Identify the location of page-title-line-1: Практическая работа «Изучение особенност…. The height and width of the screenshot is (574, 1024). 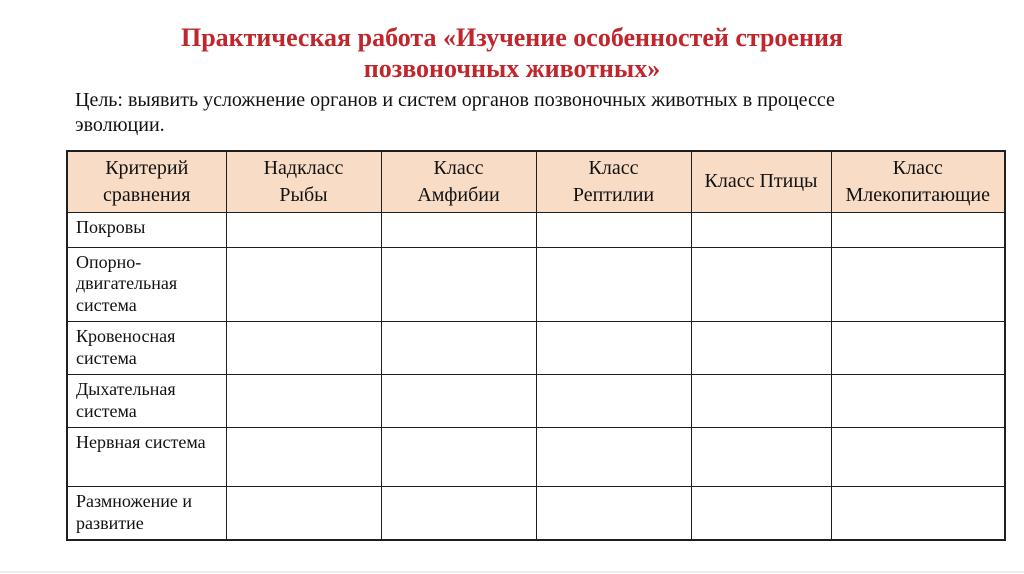
(511, 37).